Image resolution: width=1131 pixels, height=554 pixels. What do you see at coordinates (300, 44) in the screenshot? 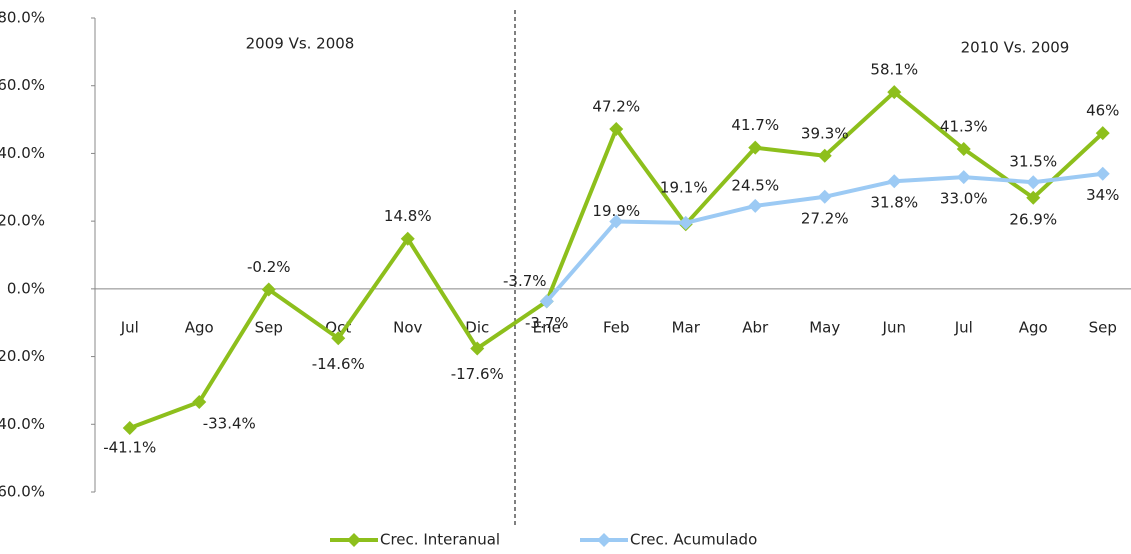
I see `annotation: 2009 Vs. 2008` at bounding box center [300, 44].